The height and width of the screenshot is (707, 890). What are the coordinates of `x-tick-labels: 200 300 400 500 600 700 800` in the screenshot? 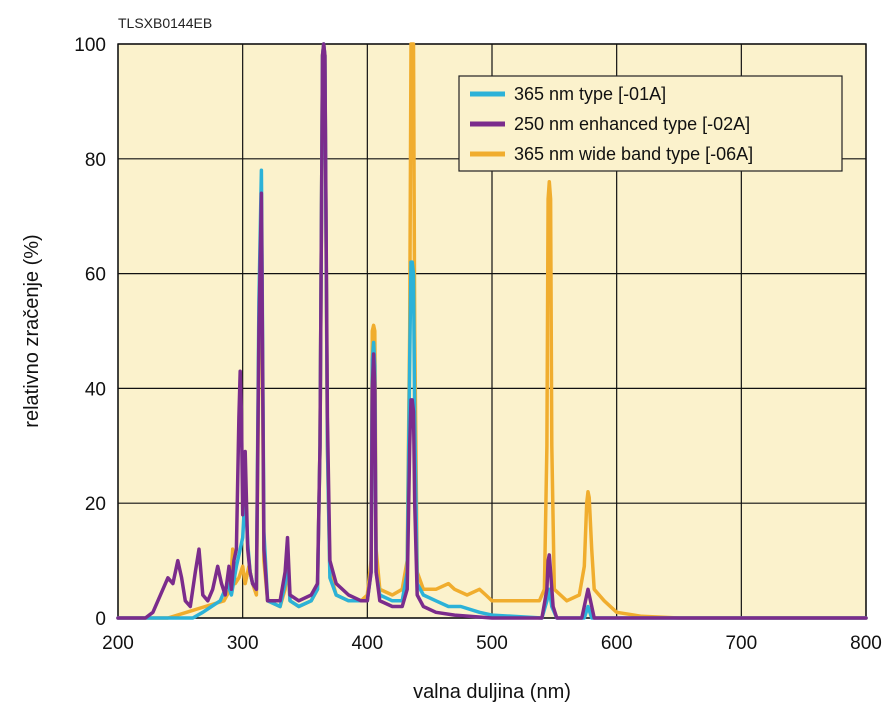 It's located at (492, 643).